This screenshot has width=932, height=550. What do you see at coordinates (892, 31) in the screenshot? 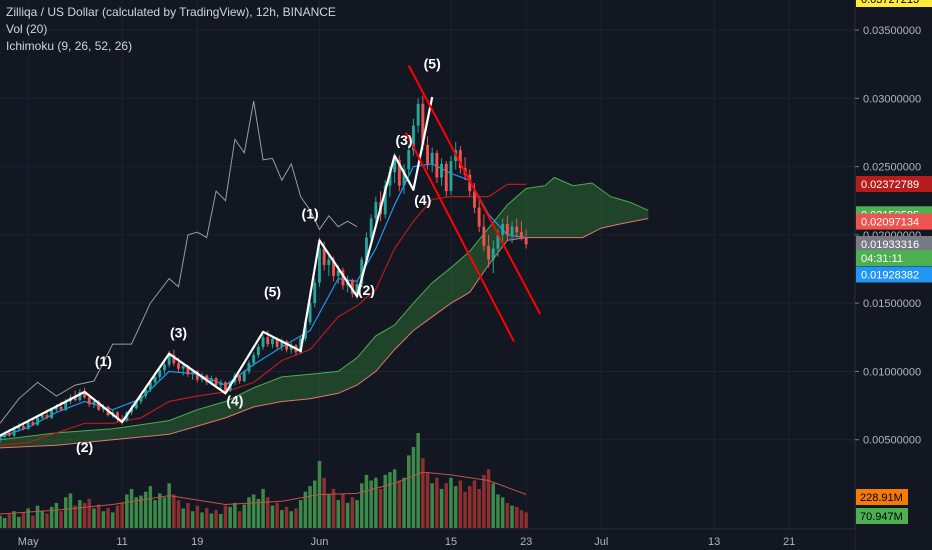
I see `y-tick-label-0: 0.03500000` at bounding box center [892, 31].